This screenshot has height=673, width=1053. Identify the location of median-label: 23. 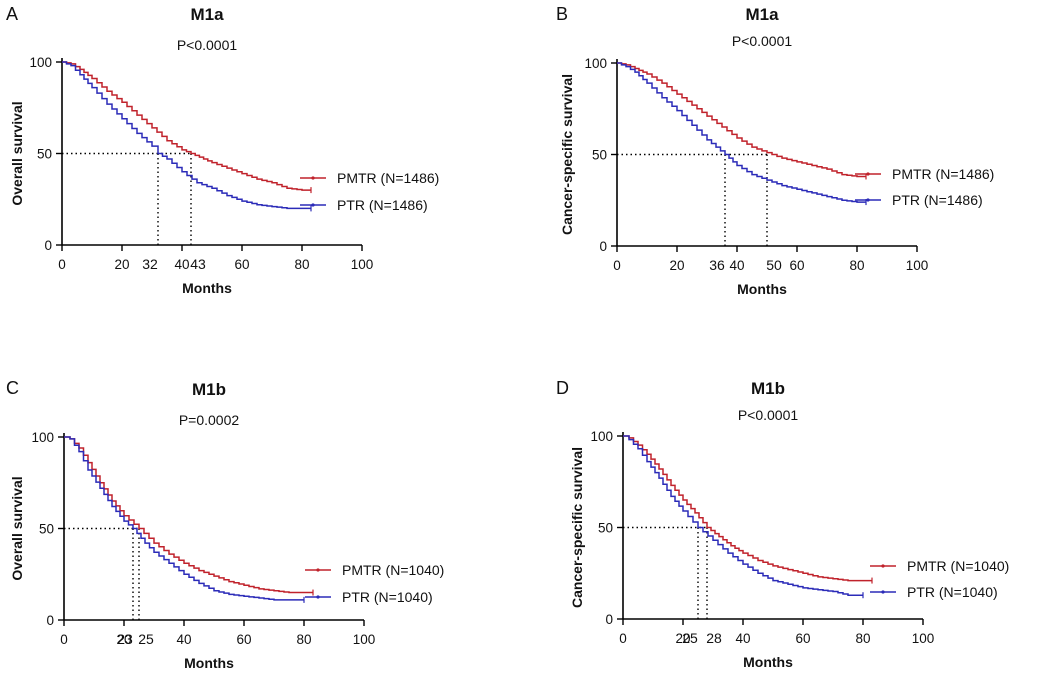
(125, 639).